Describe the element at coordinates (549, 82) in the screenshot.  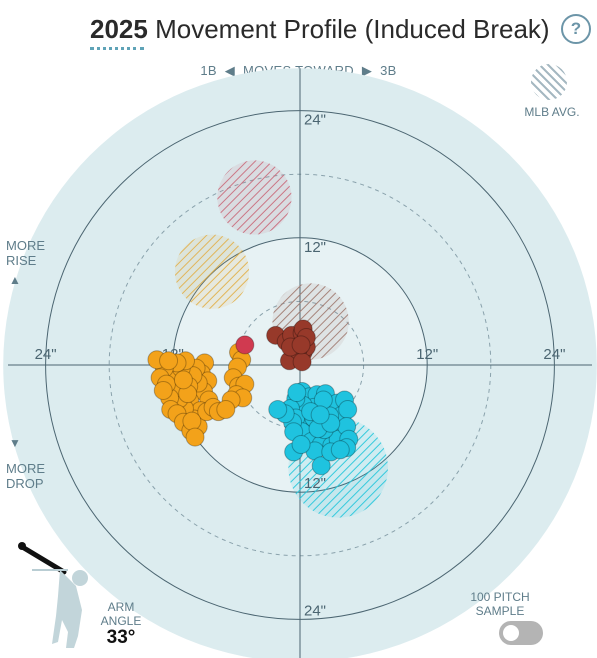
I see `mlb-avg-swatch` at that location.